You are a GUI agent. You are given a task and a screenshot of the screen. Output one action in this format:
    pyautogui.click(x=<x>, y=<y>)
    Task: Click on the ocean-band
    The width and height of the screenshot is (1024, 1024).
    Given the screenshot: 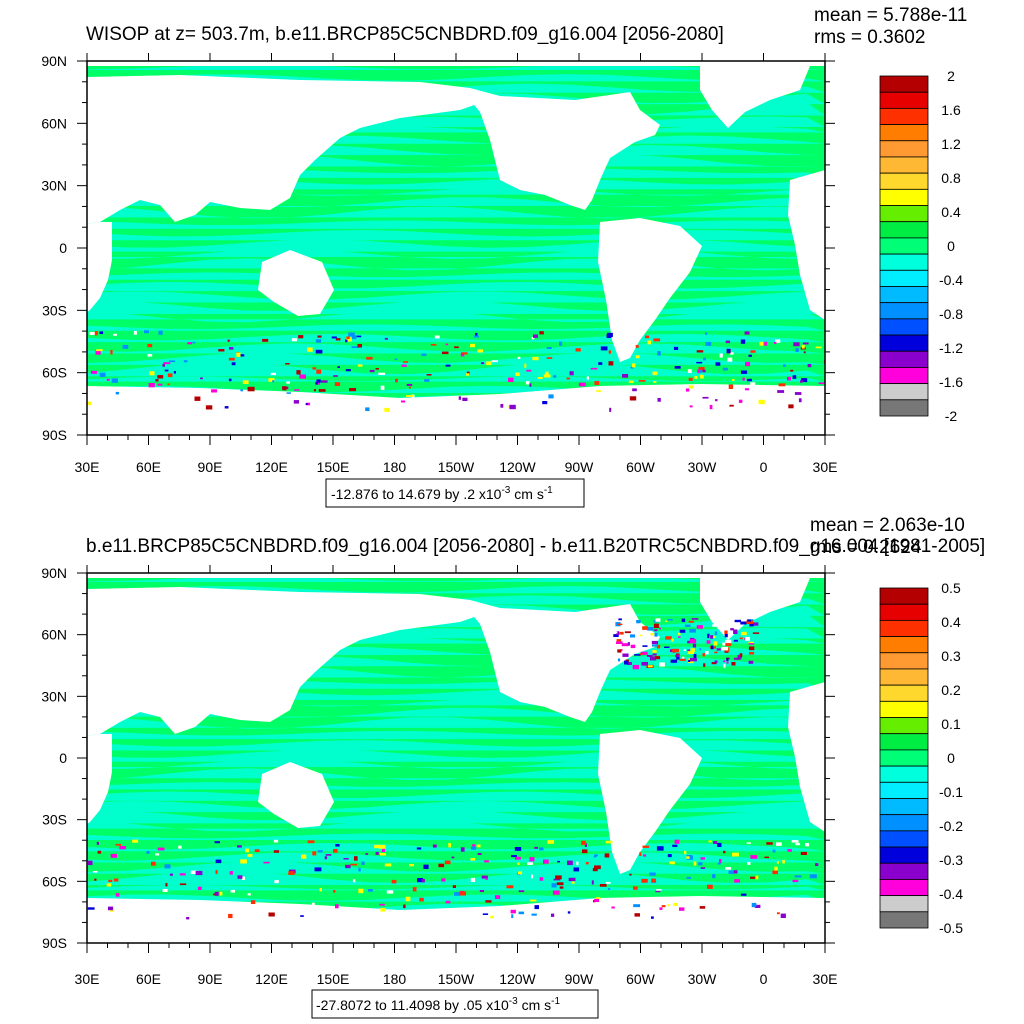 What is the action you would take?
    pyautogui.click(x=456, y=202)
    